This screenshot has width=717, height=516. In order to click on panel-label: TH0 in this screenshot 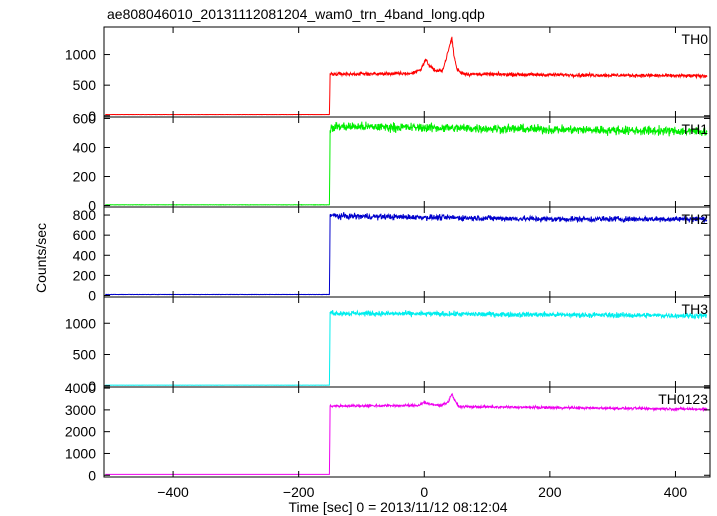, I will do `click(695, 39)`.